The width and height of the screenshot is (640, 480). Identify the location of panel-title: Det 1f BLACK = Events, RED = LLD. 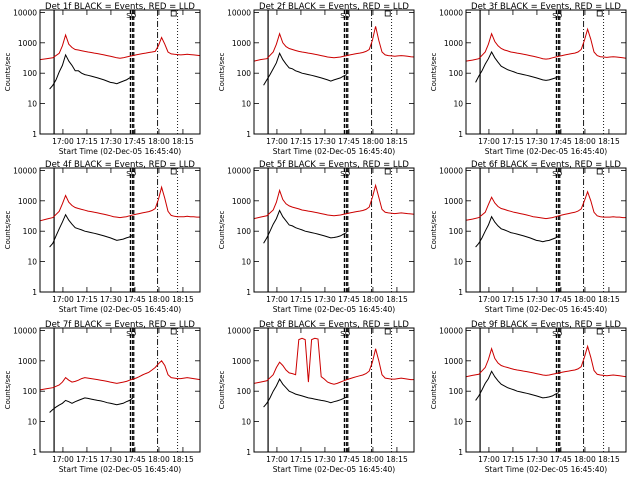
(120, 7).